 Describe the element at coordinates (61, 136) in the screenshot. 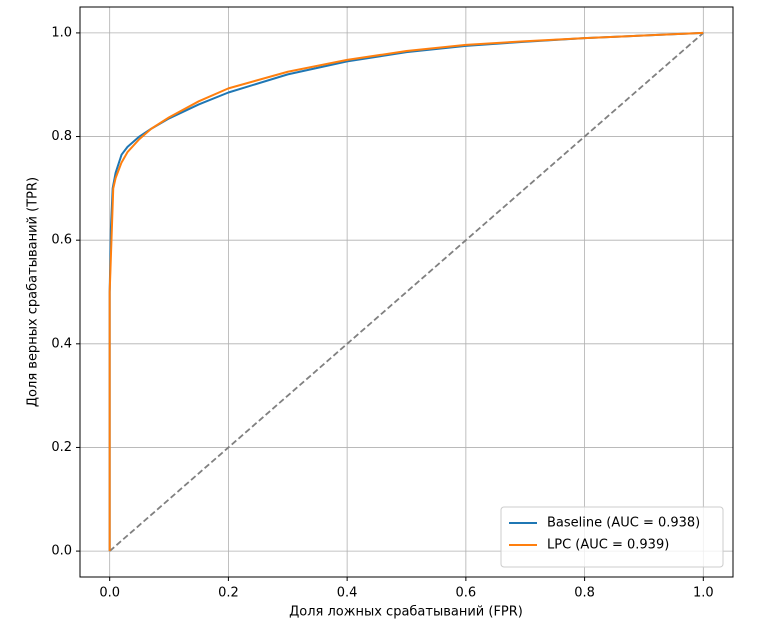

I see `y-tick-label: 0.8` at that location.